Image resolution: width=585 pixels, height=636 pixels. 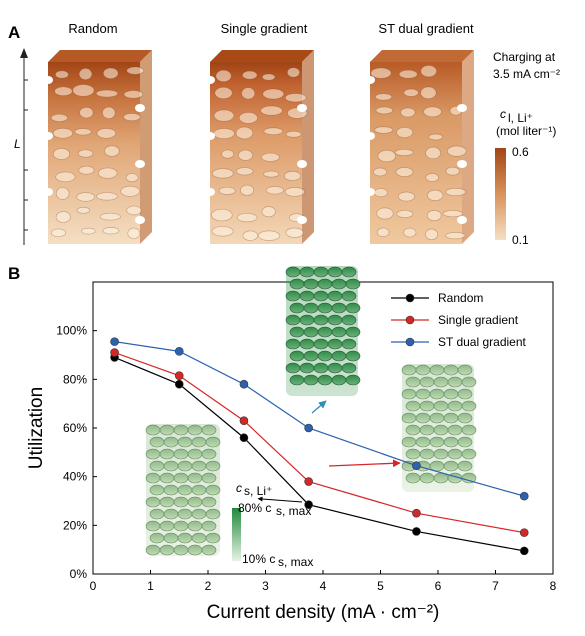 I want to click on x-axis: 0 1 2 3 4 5 6 7 8, so click(x=323, y=581).